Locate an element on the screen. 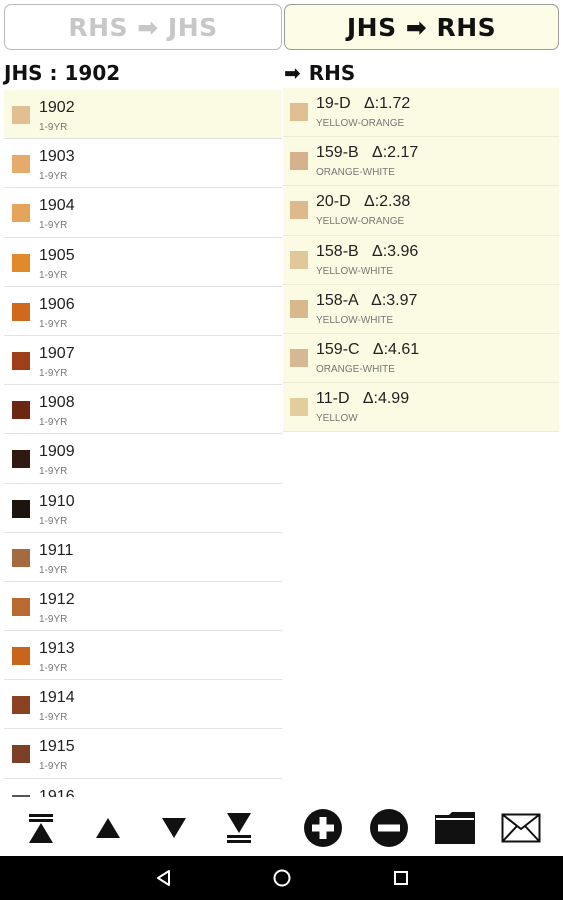  scroll-up-button is located at coordinates (108, 828).